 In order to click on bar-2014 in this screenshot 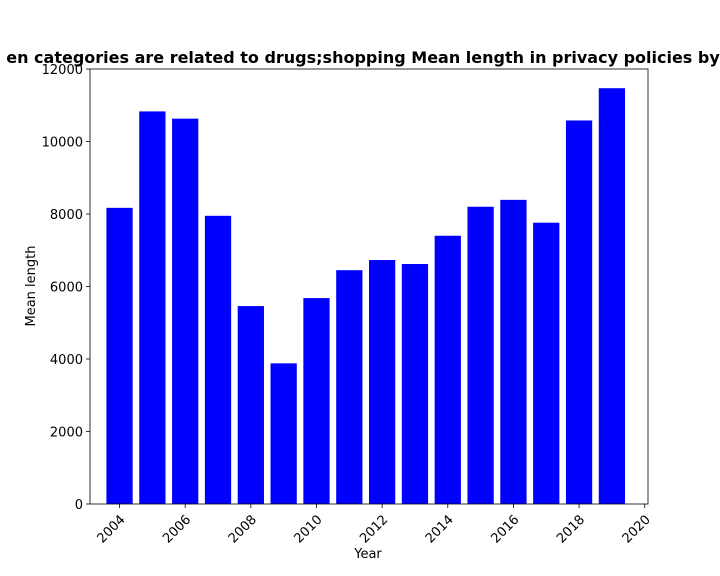, I will do `click(447, 369)`.